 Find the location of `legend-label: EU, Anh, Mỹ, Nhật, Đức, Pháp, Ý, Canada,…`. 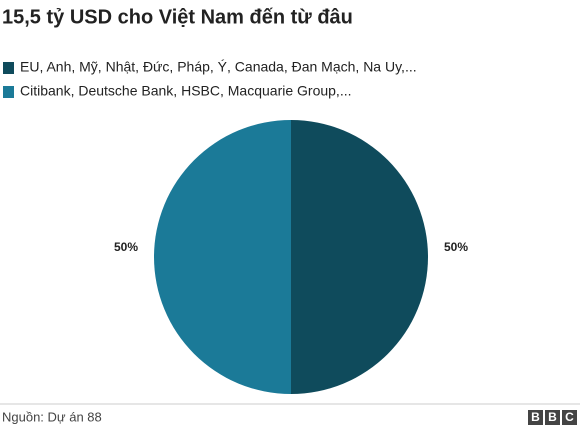

legend-label: EU, Anh, Mỹ, Nhật, Đức, Pháp, Ý, Canada,… is located at coordinates (218, 67).